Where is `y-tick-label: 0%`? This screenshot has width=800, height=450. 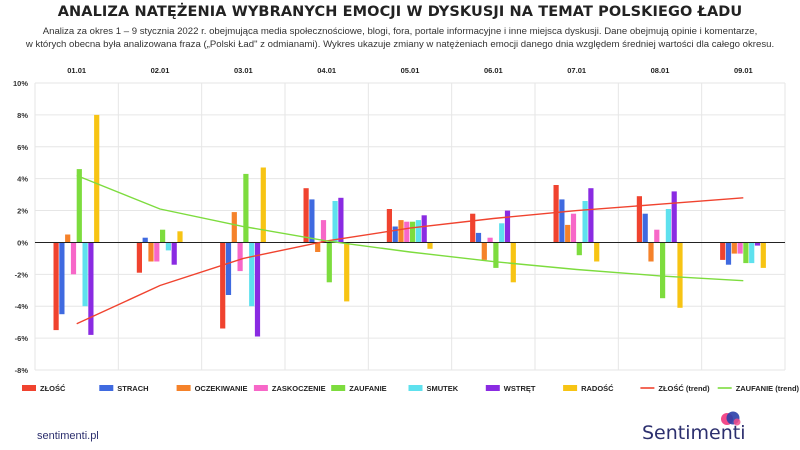 y-tick-label: 0% is located at coordinates (22, 242).